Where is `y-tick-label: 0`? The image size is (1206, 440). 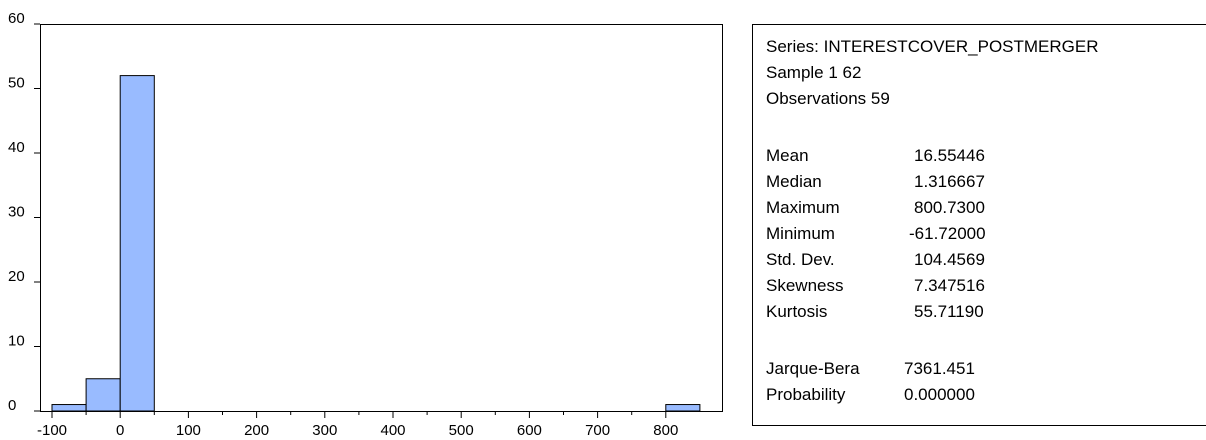 y-tick-label: 0 is located at coordinates (12, 405).